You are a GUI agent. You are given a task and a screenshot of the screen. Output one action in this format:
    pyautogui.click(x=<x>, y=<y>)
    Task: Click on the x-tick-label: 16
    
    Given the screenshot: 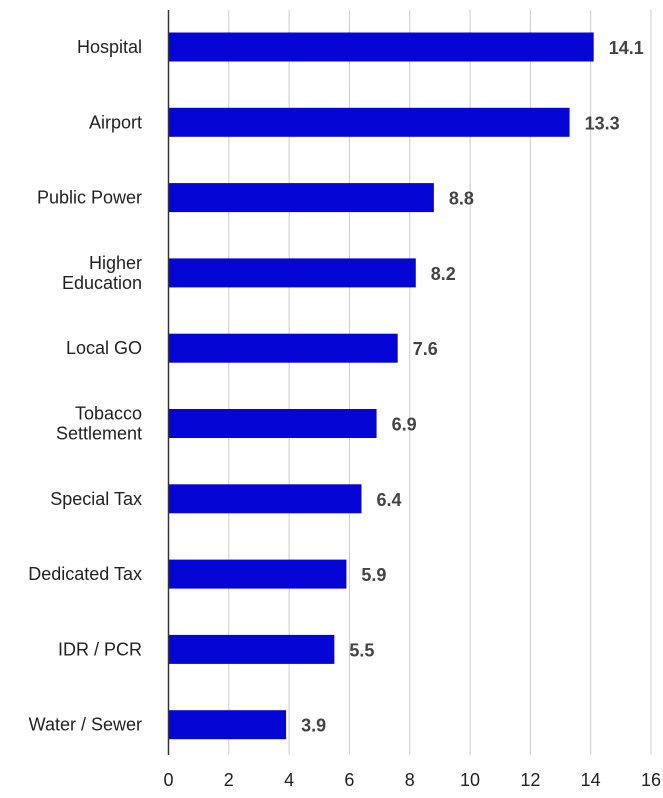 What is the action you would take?
    pyautogui.click(x=651, y=780)
    